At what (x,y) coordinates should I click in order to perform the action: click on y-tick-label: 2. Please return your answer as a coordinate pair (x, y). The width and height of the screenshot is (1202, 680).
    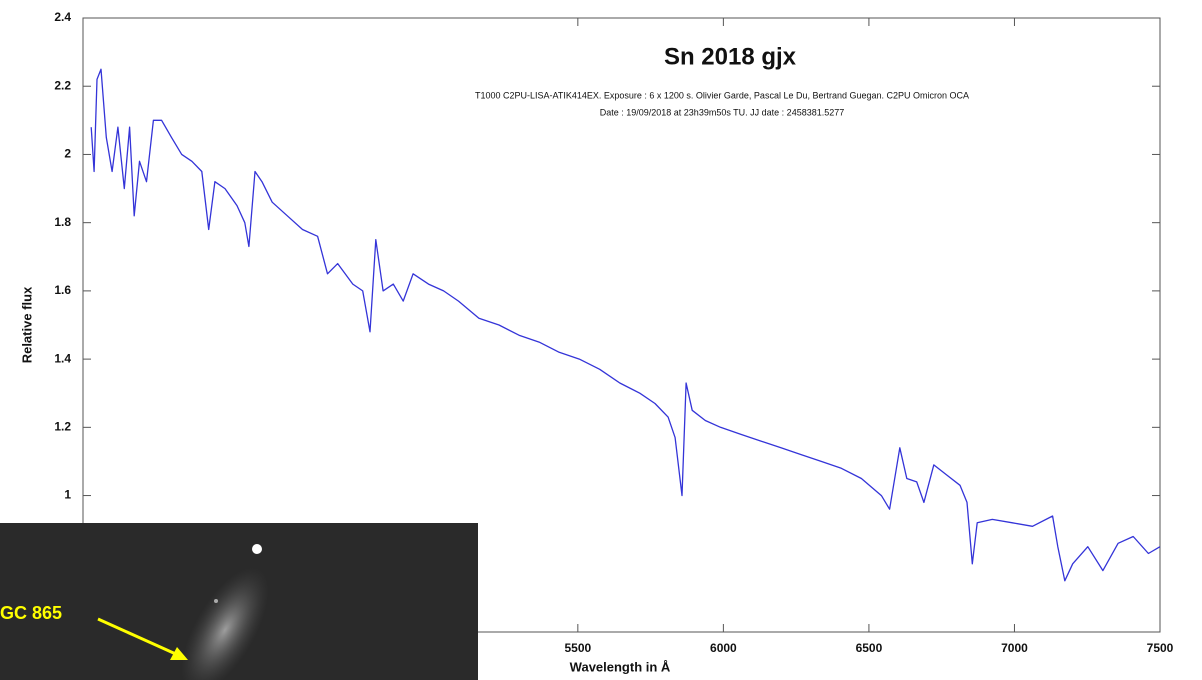
    Looking at the image, I should click on (67, 154).